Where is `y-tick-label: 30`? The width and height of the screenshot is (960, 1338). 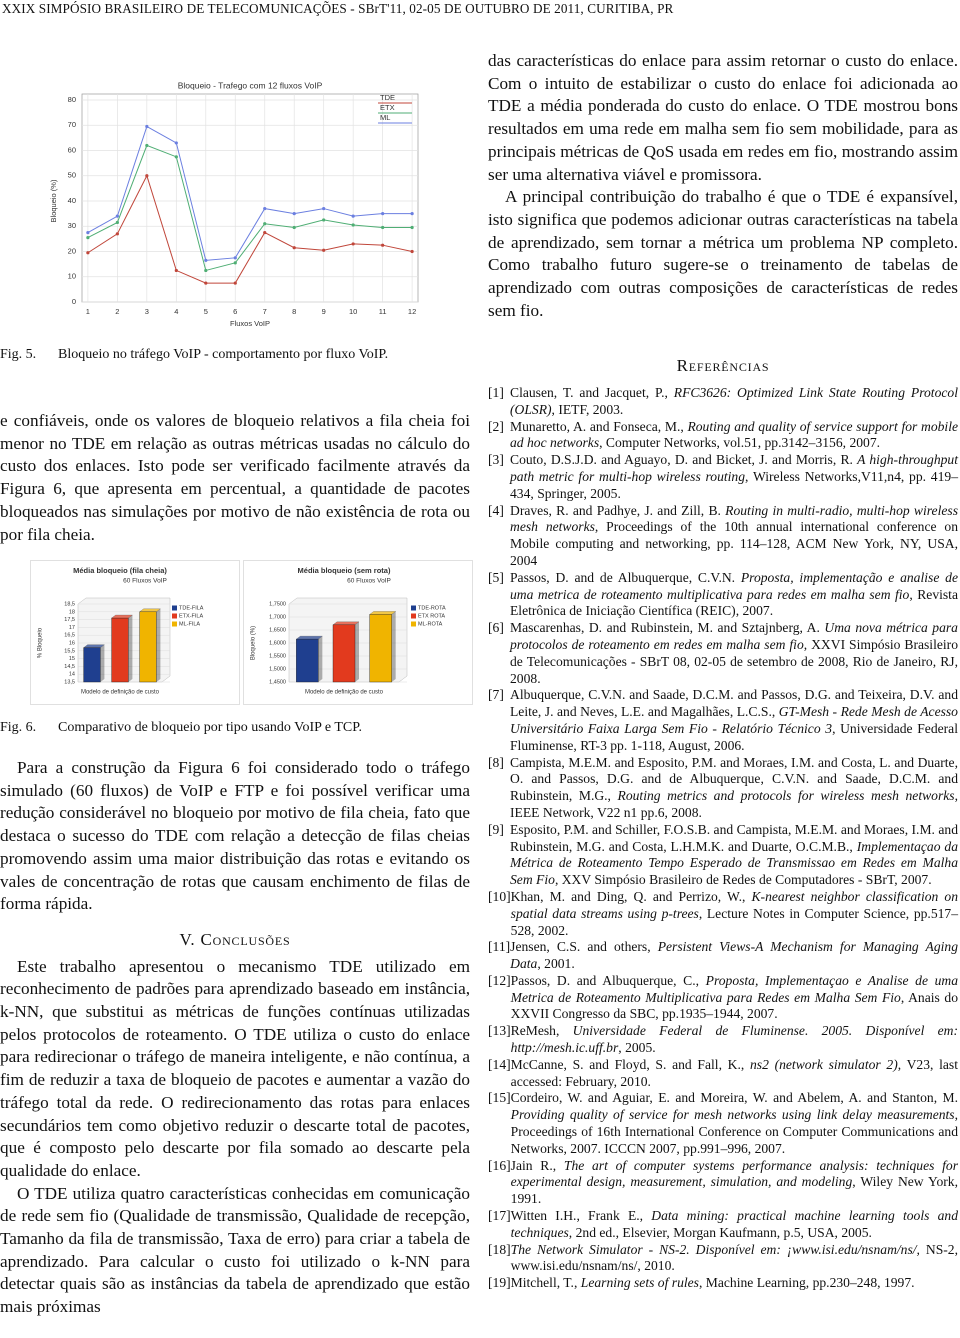 y-tick-label: 30 is located at coordinates (72, 225).